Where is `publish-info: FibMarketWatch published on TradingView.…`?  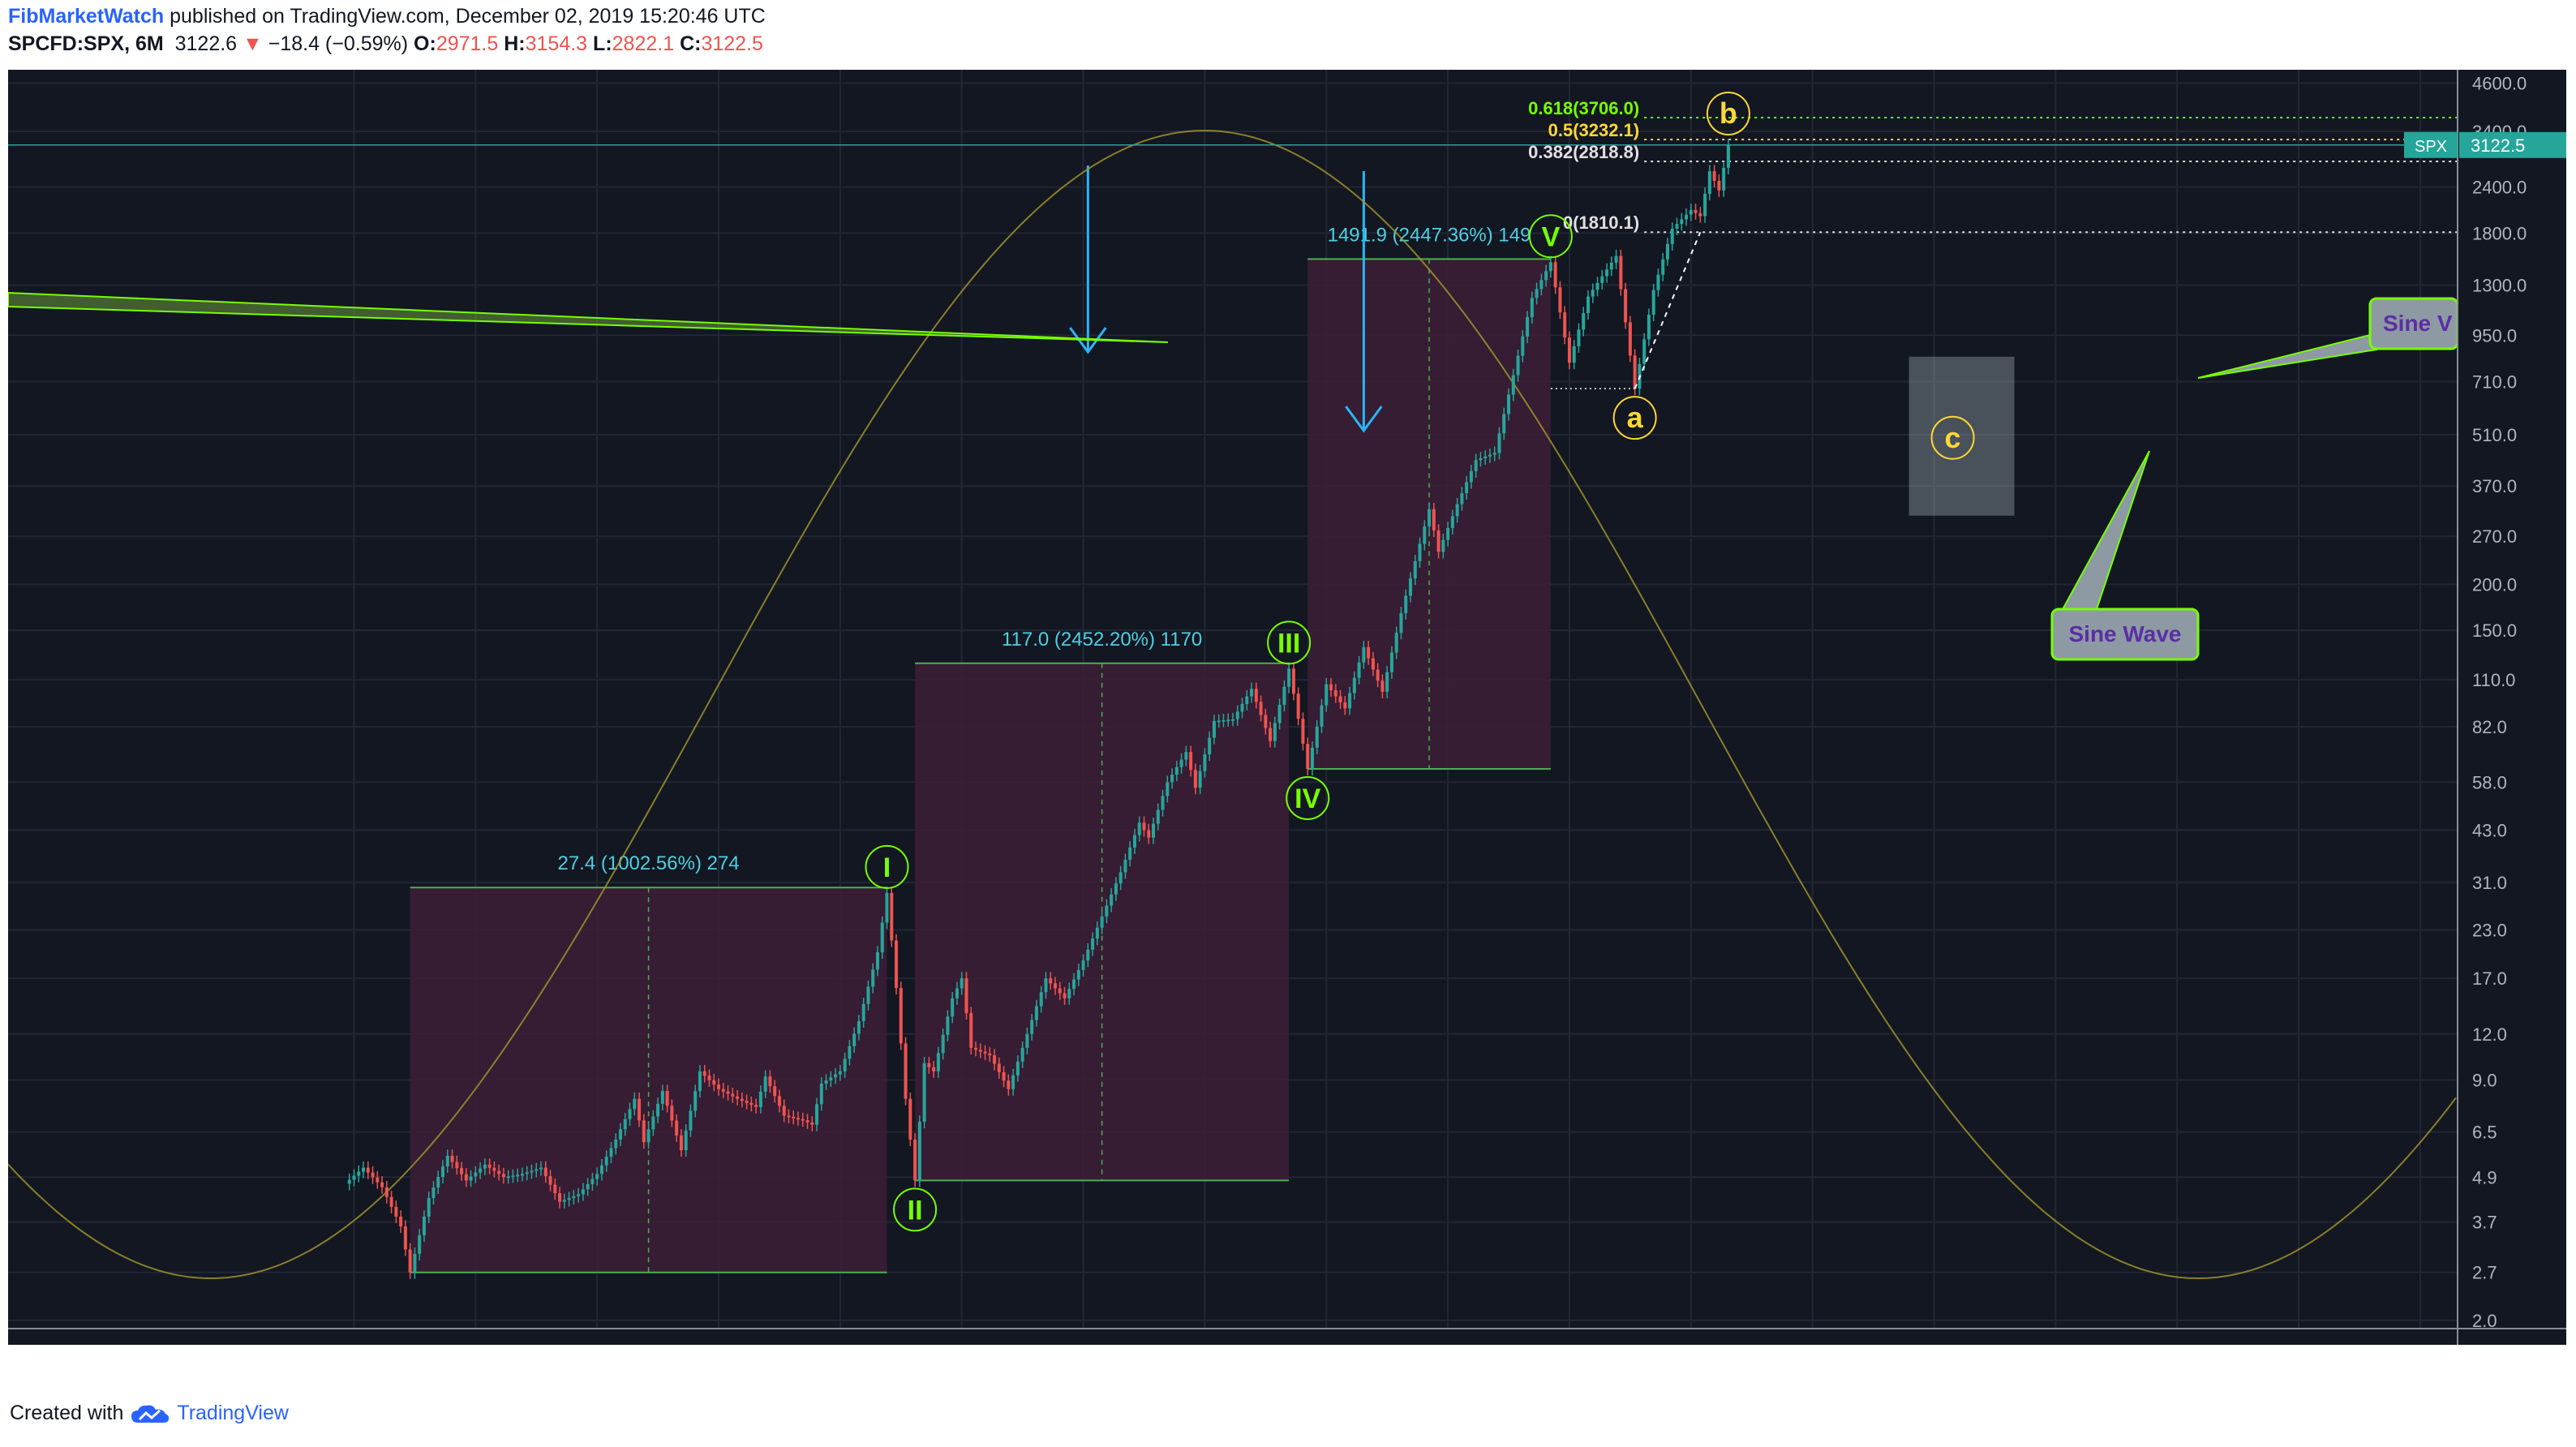 publish-info: FibMarketWatch published on TradingView.… is located at coordinates (387, 16).